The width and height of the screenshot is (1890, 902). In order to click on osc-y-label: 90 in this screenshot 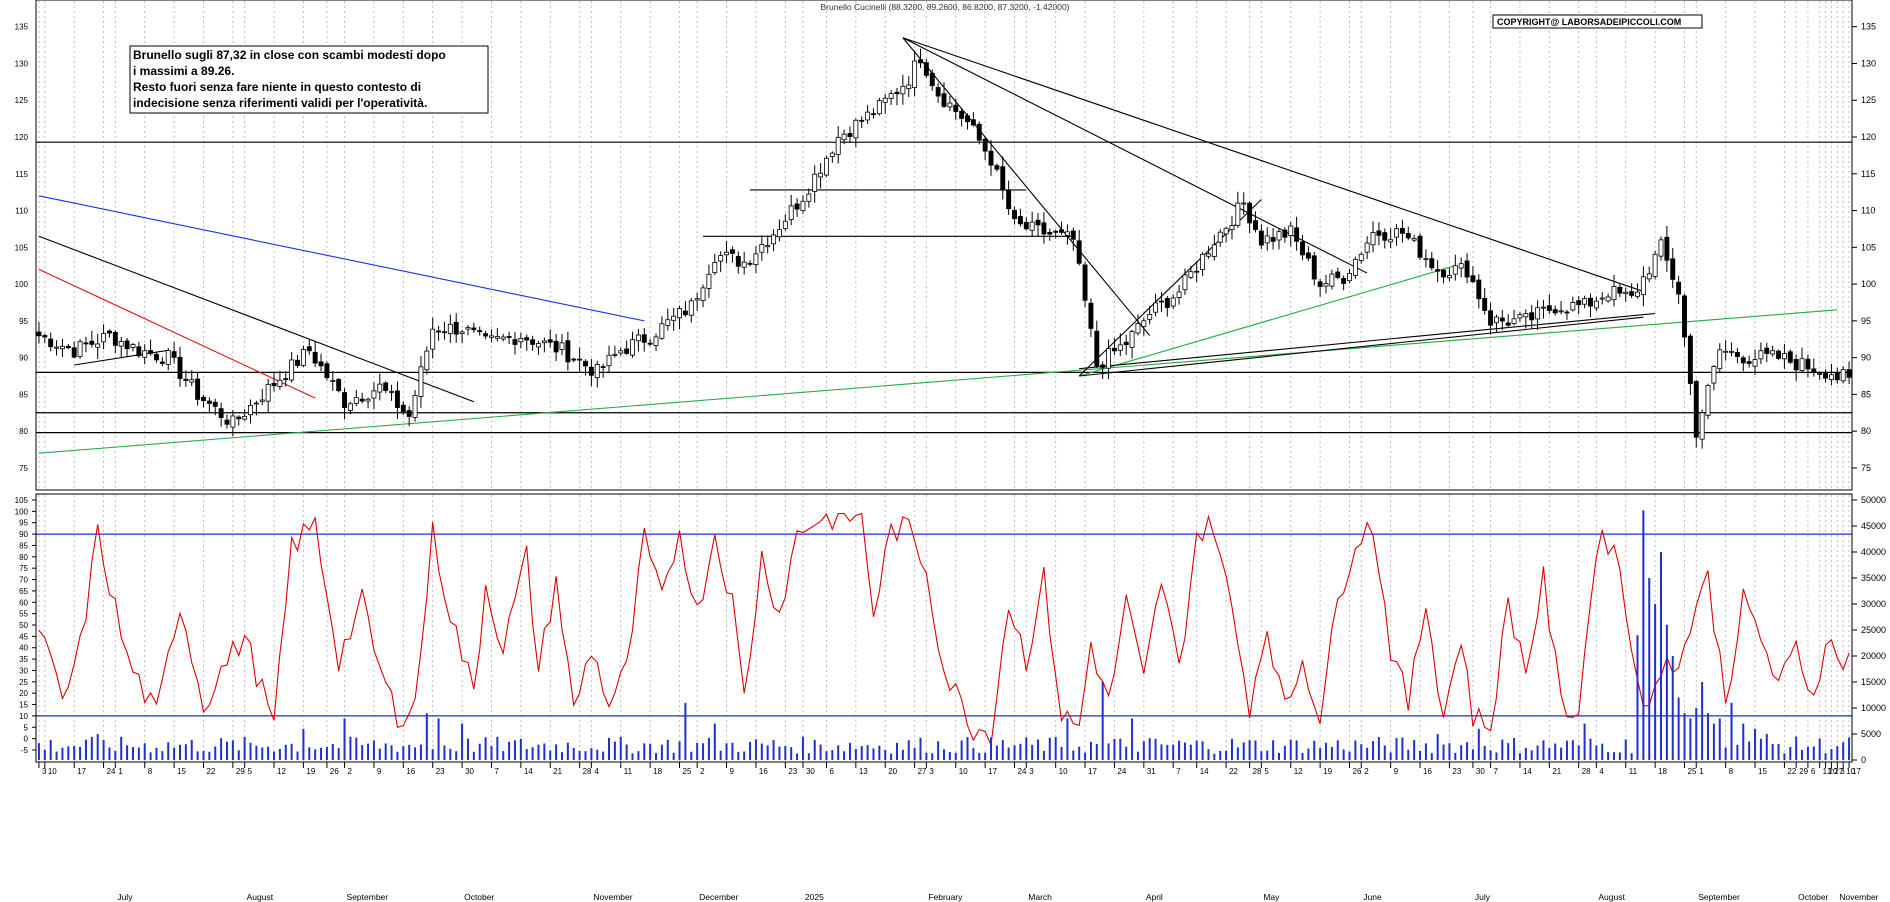, I will do `click(23, 534)`.